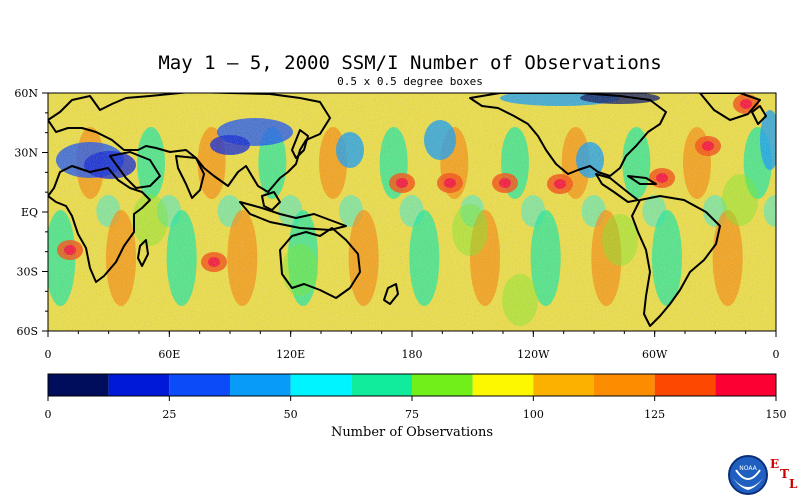 The height and width of the screenshot is (500, 800). I want to click on colorbar: 0 25 50 75 100 125 150, so click(416, 397).